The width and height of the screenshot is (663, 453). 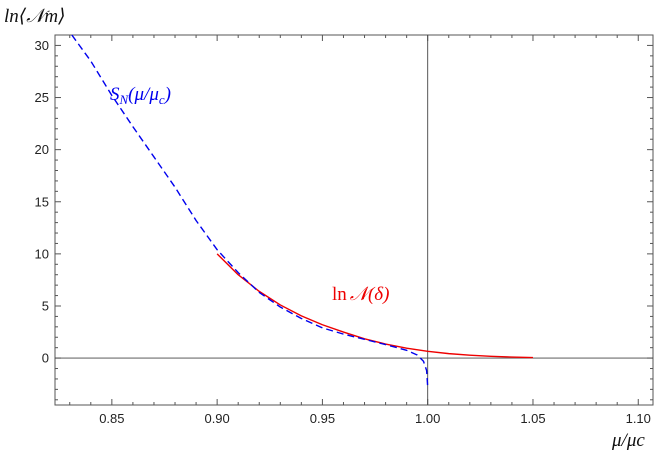 I want to click on series-label-sn-args-sub: c, so click(x=162, y=99).